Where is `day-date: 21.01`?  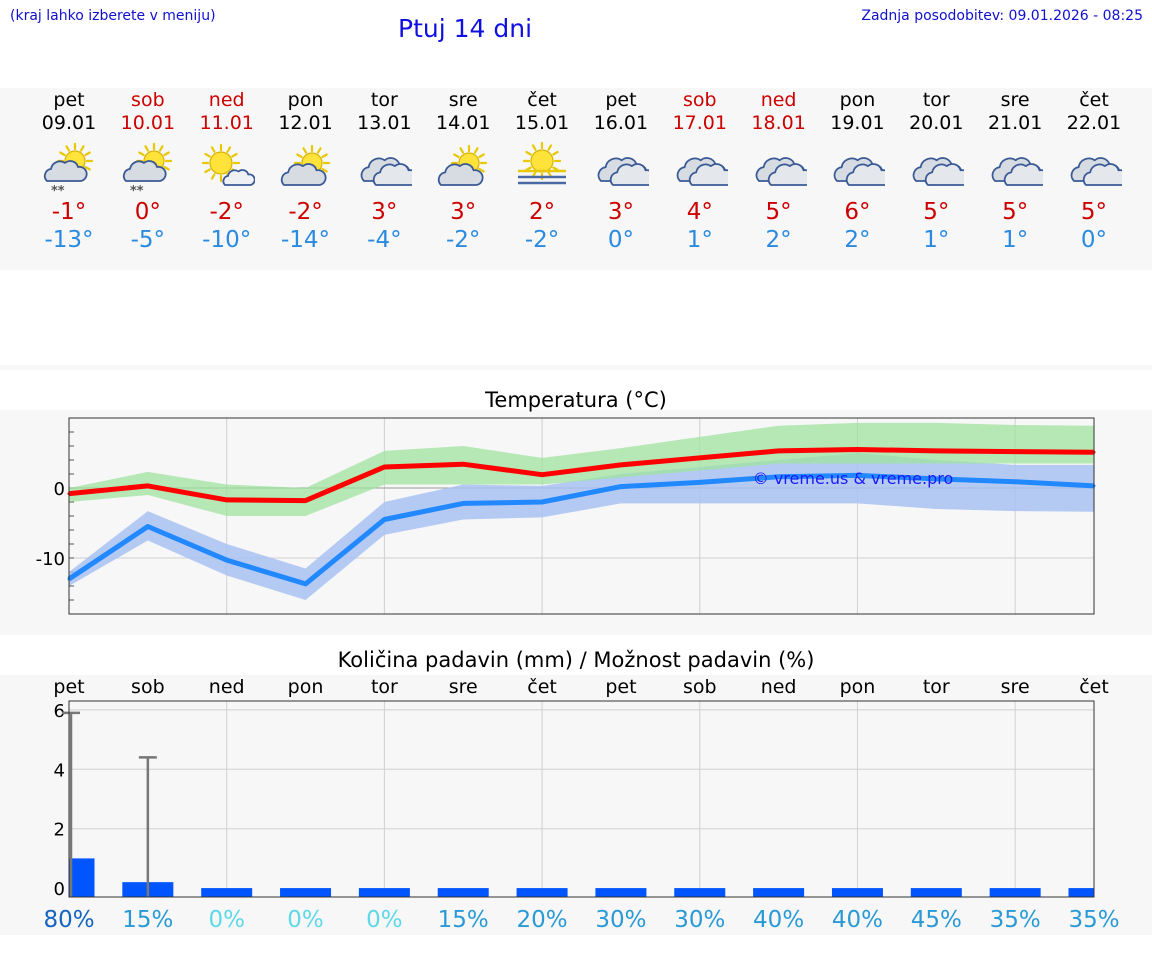
day-date: 21.01 is located at coordinates (1015, 123).